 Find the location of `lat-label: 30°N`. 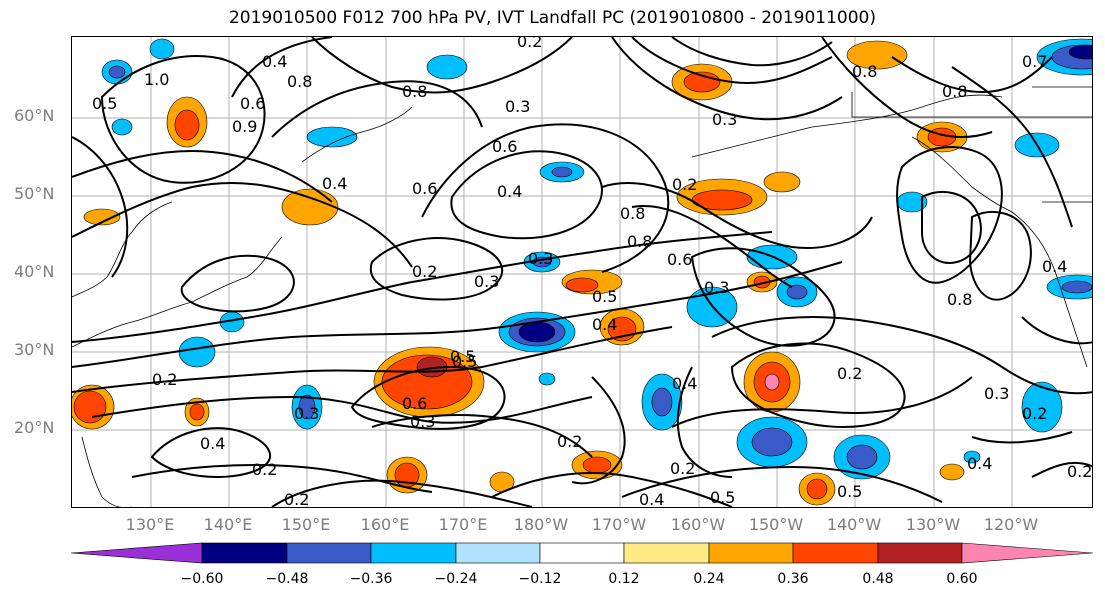

lat-label: 30°N is located at coordinates (34, 349).